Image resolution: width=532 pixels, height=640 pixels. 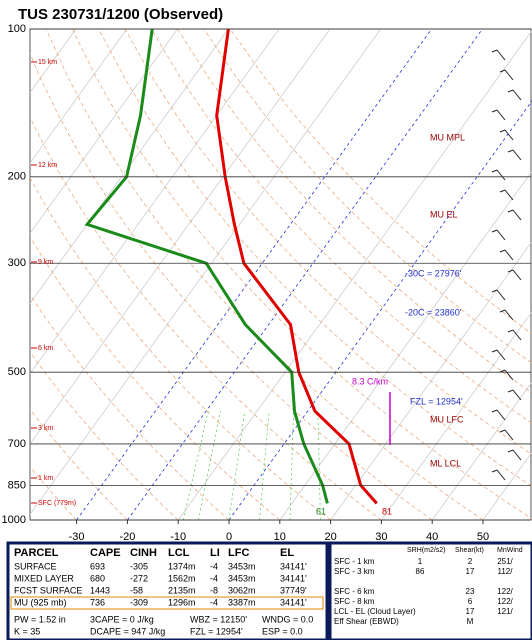 I want to click on table-cell: FZL = 12954', so click(x=216, y=631).